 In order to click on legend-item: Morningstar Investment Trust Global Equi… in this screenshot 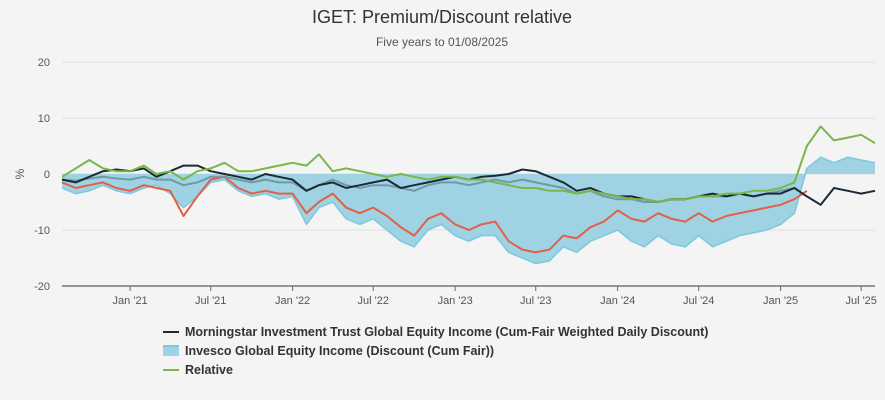, I will do `click(435, 331)`.